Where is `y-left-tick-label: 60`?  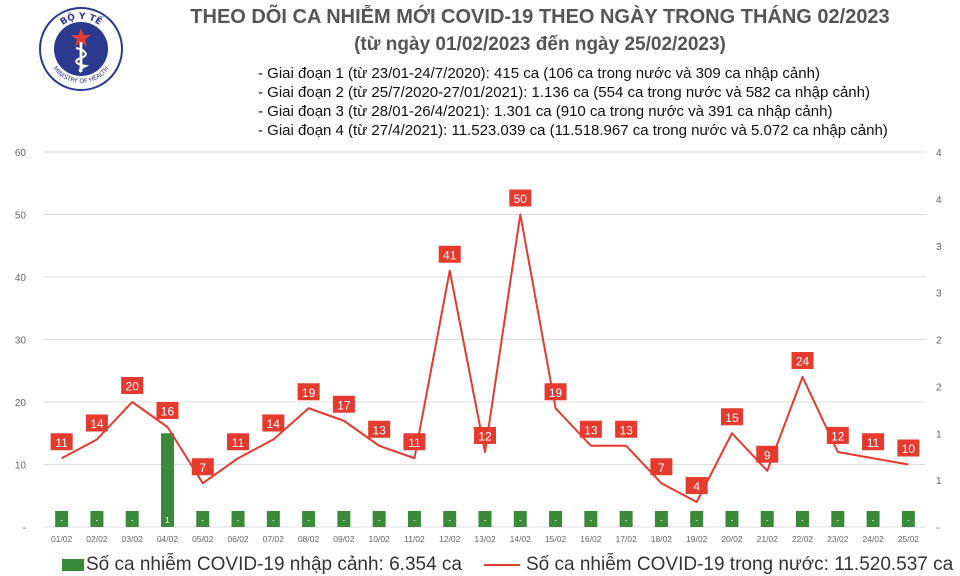
y-left-tick-label: 60 is located at coordinates (21, 153).